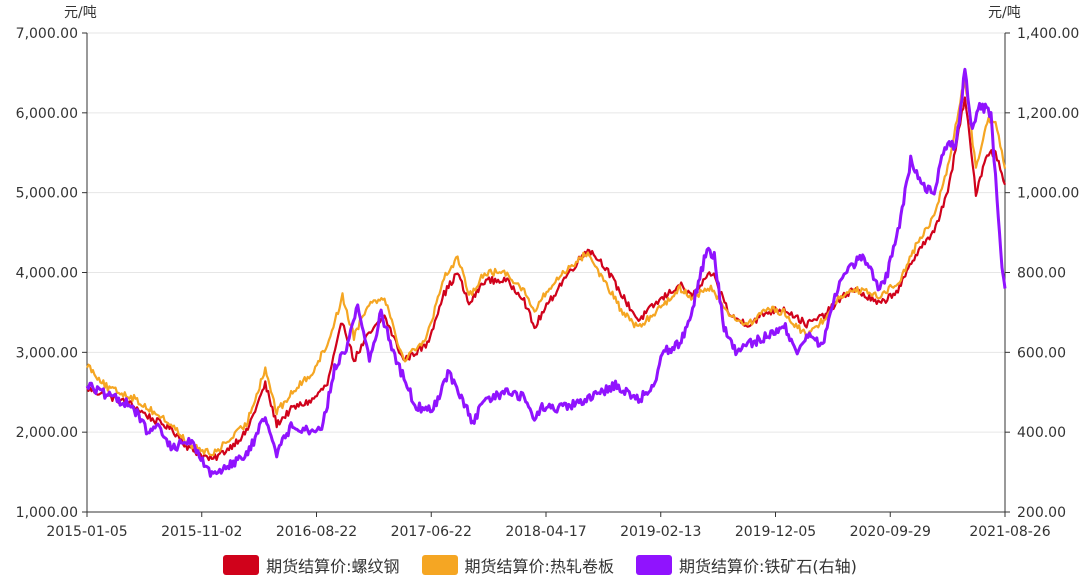  What do you see at coordinates (1004, 13) in the screenshot?
I see `right-axis-unit: 元/吨` at bounding box center [1004, 13].